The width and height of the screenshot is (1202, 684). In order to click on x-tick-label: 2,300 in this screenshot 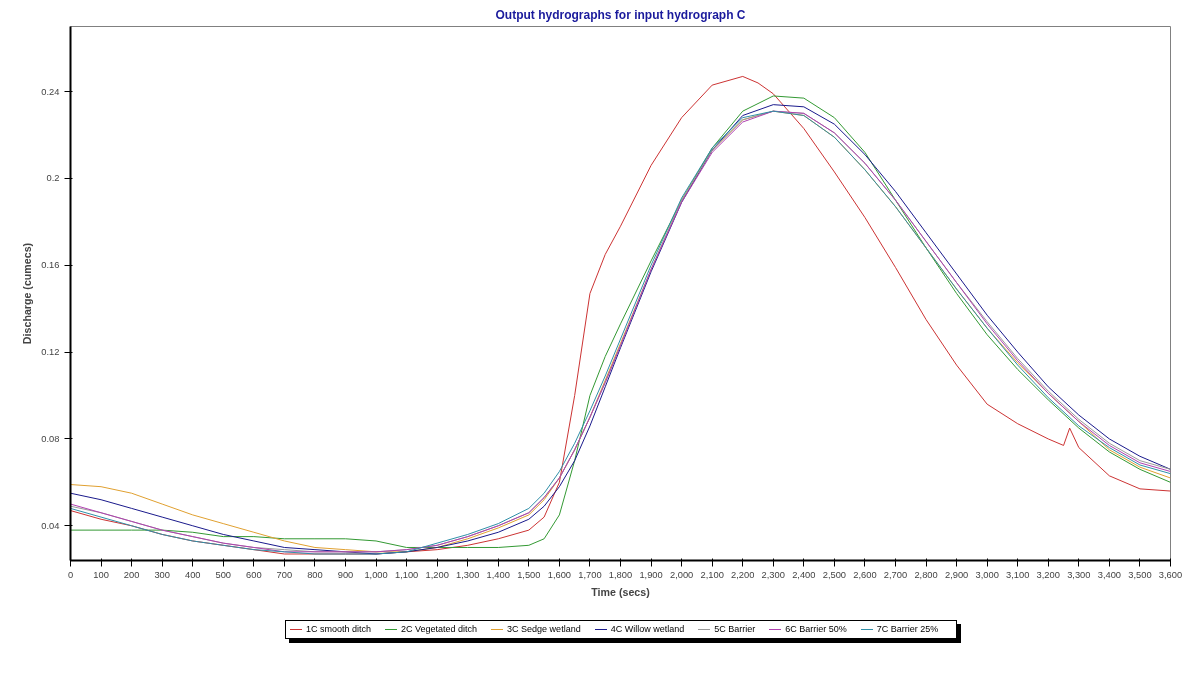, I will do `click(773, 574)`.